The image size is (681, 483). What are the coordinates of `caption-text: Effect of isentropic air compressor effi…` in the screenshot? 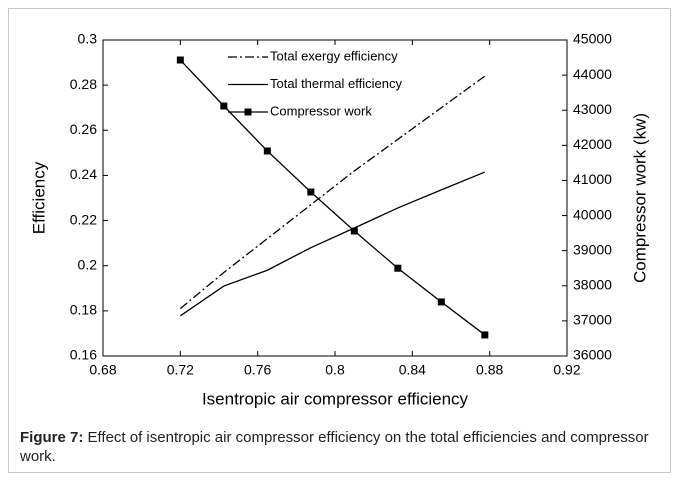 It's located at (334, 447).